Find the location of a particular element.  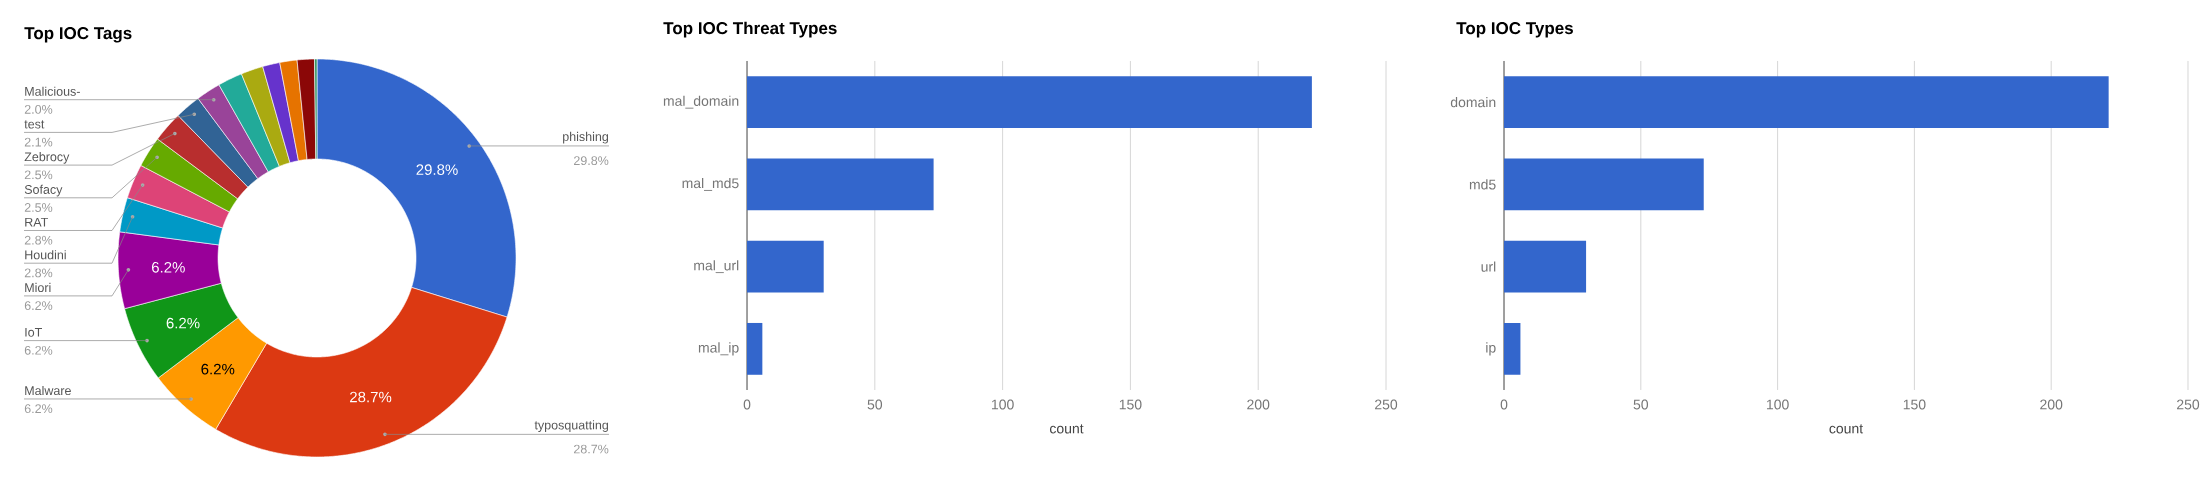

data-label: 2.0% is located at coordinates (38, 109).